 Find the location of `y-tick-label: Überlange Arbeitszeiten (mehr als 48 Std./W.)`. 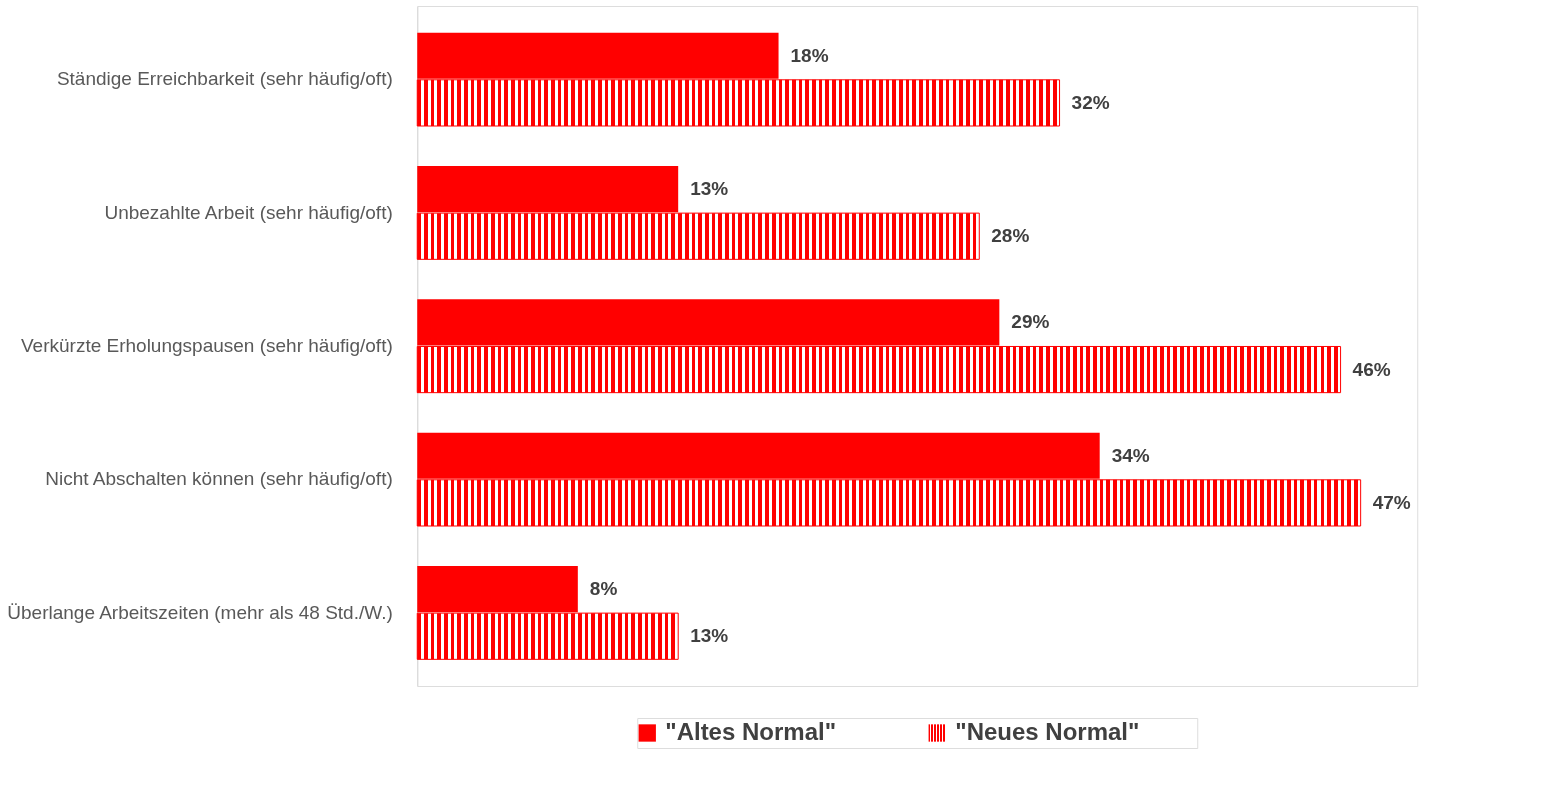

y-tick-label: Überlange Arbeitszeiten (mehr als 48 Std./W.) is located at coordinates (200, 612).